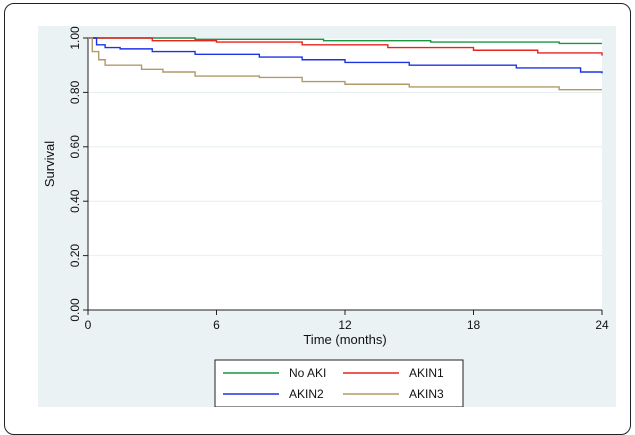 The width and height of the screenshot is (635, 435). What do you see at coordinates (75, 92) in the screenshot?
I see `y-tick-label-4: 0.80` at bounding box center [75, 92].